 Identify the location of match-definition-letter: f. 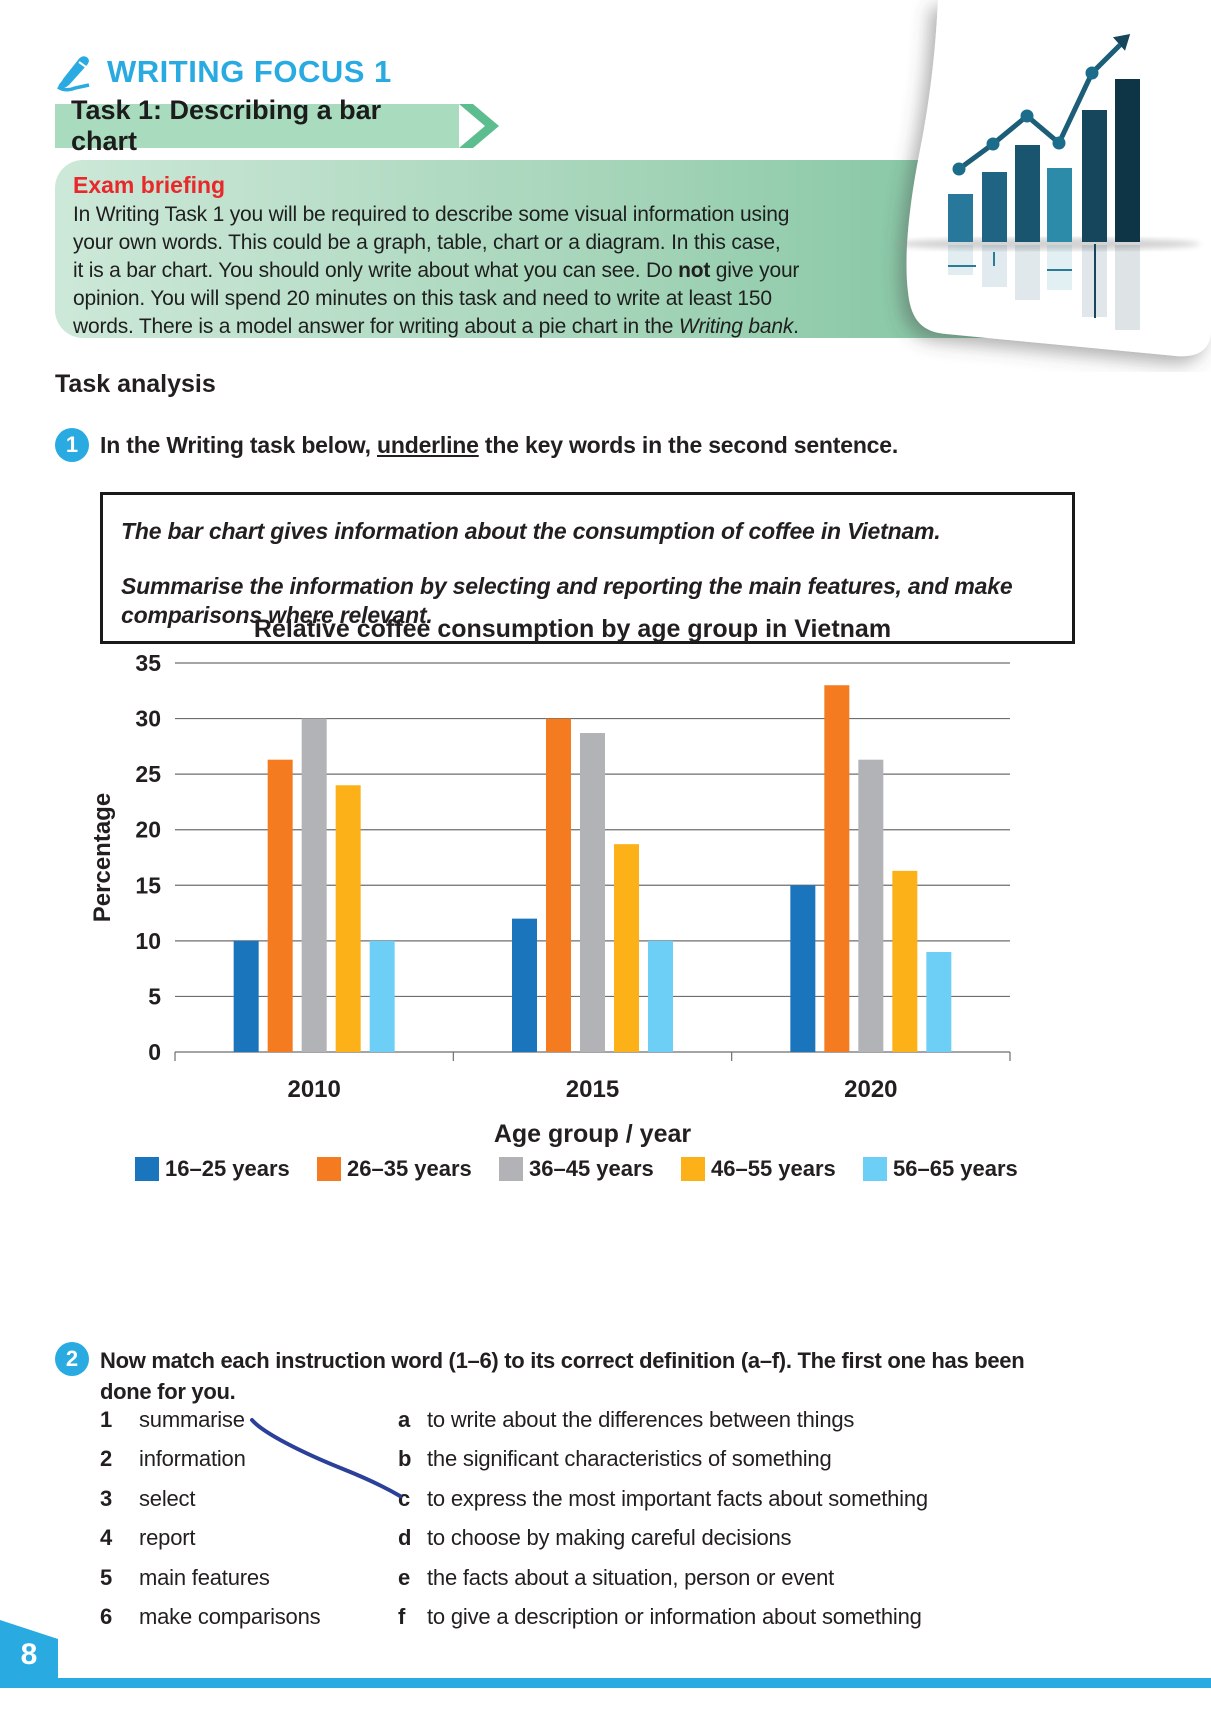
(402, 1617).